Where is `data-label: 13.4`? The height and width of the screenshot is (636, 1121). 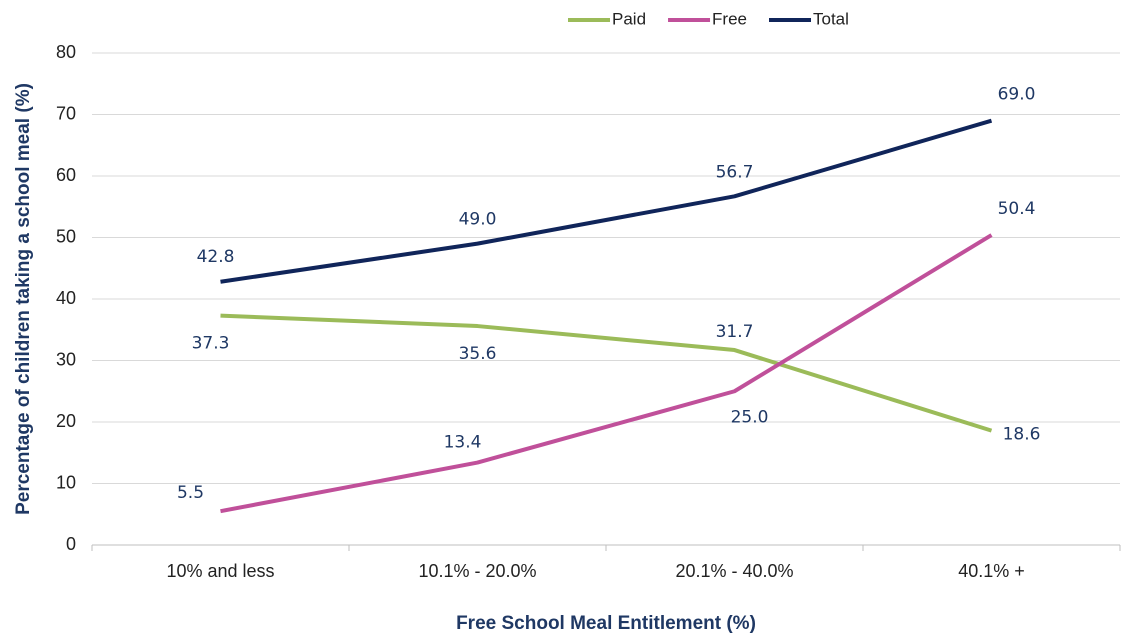 data-label: 13.4 is located at coordinates (463, 443).